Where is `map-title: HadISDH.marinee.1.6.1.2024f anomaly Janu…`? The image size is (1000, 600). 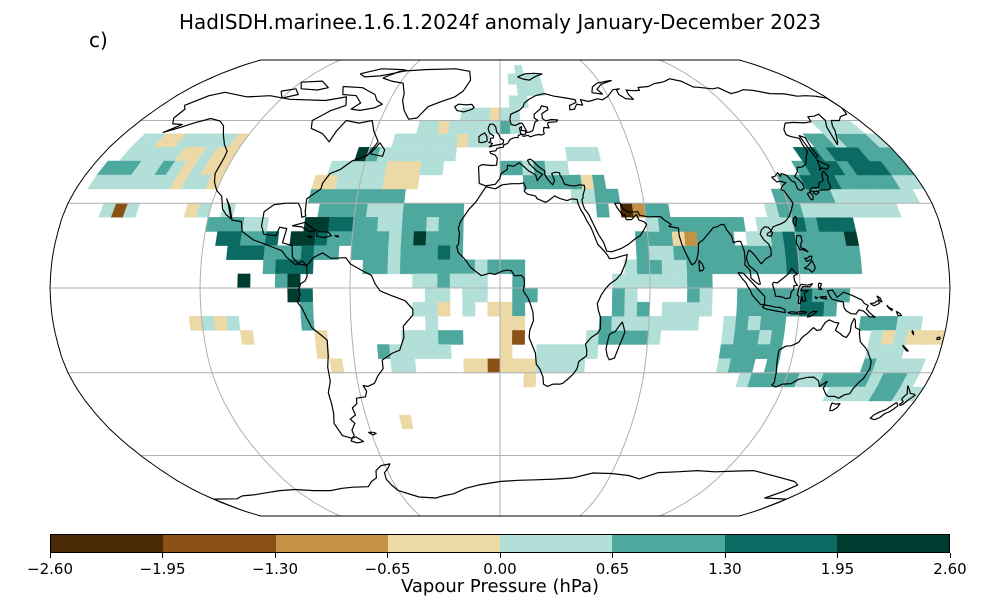 map-title: HadISDH.marinee.1.6.1.2024f anomaly Janu… is located at coordinates (500, 22).